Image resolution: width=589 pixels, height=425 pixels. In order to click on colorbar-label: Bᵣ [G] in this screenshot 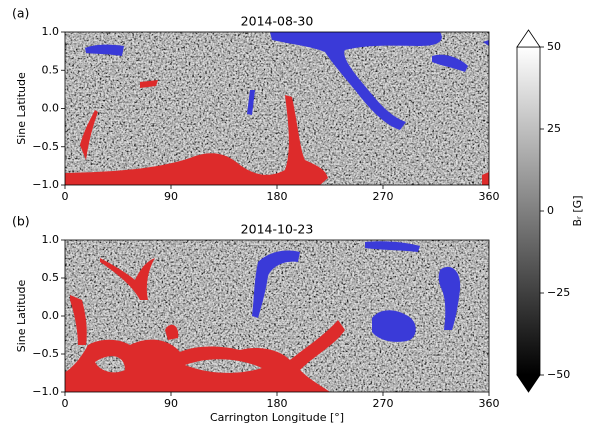, I will do `click(577, 211)`.